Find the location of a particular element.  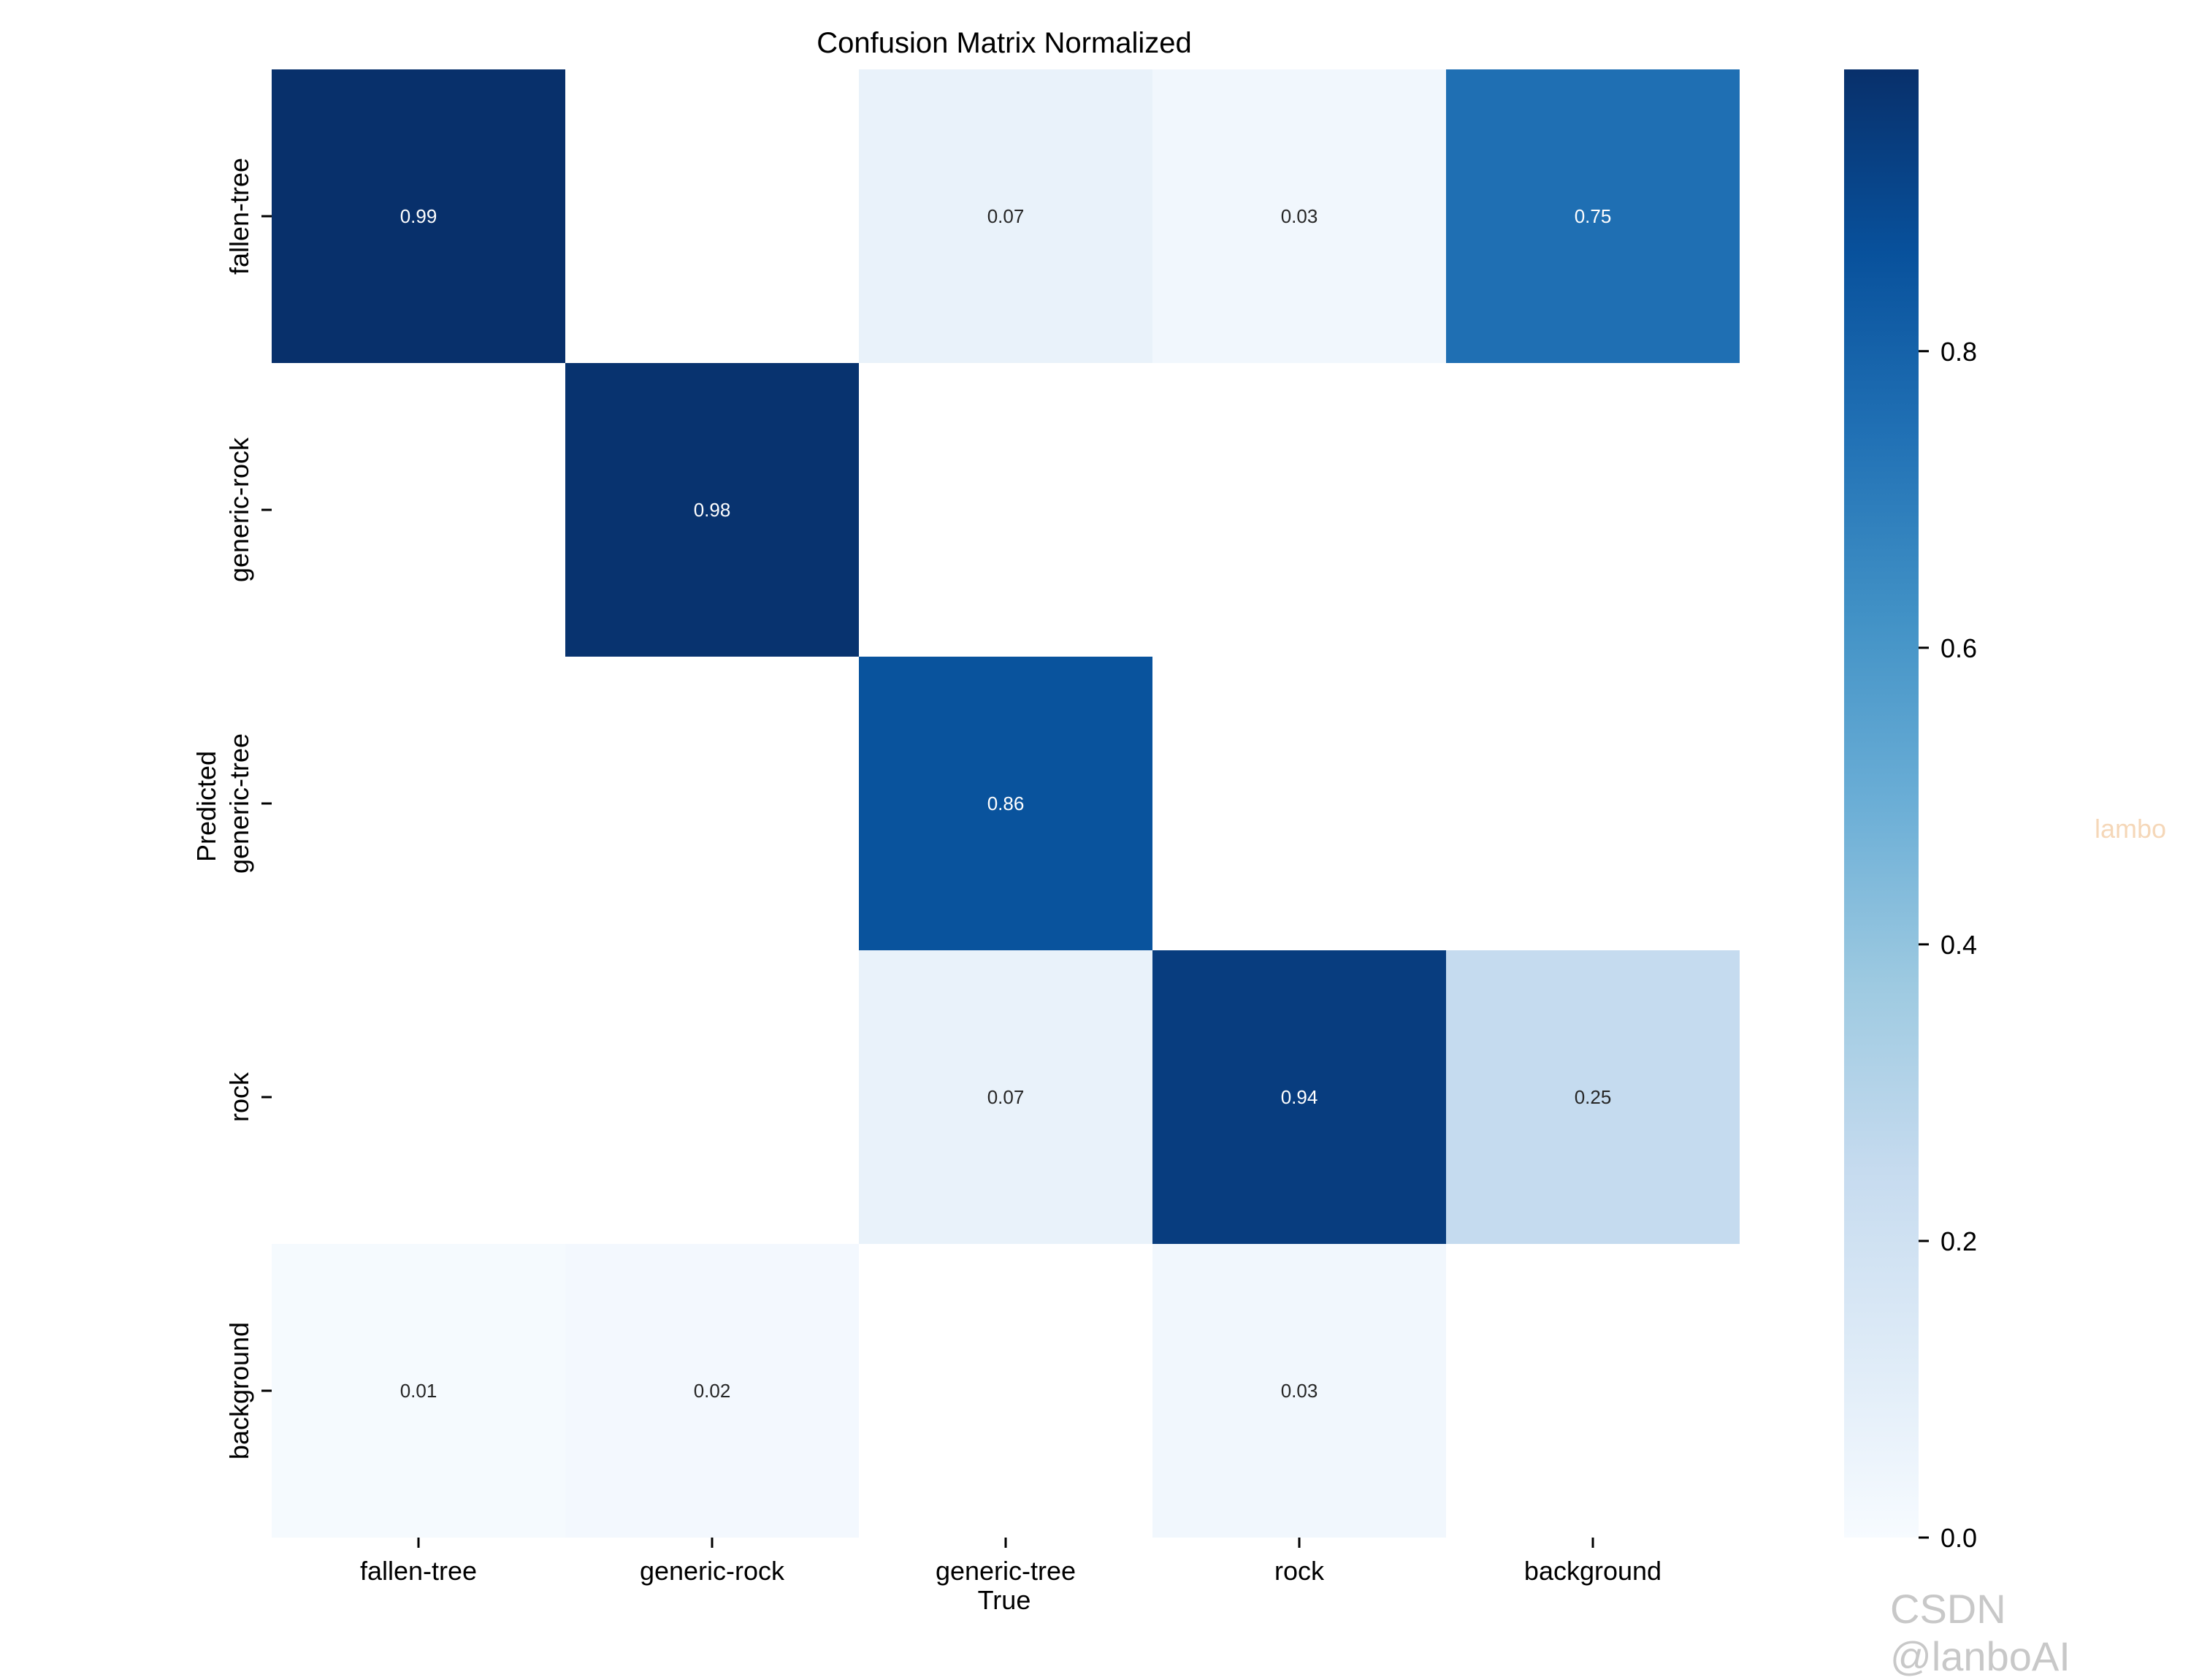

cell-value-label: 0.25 is located at coordinates (1593, 1097).